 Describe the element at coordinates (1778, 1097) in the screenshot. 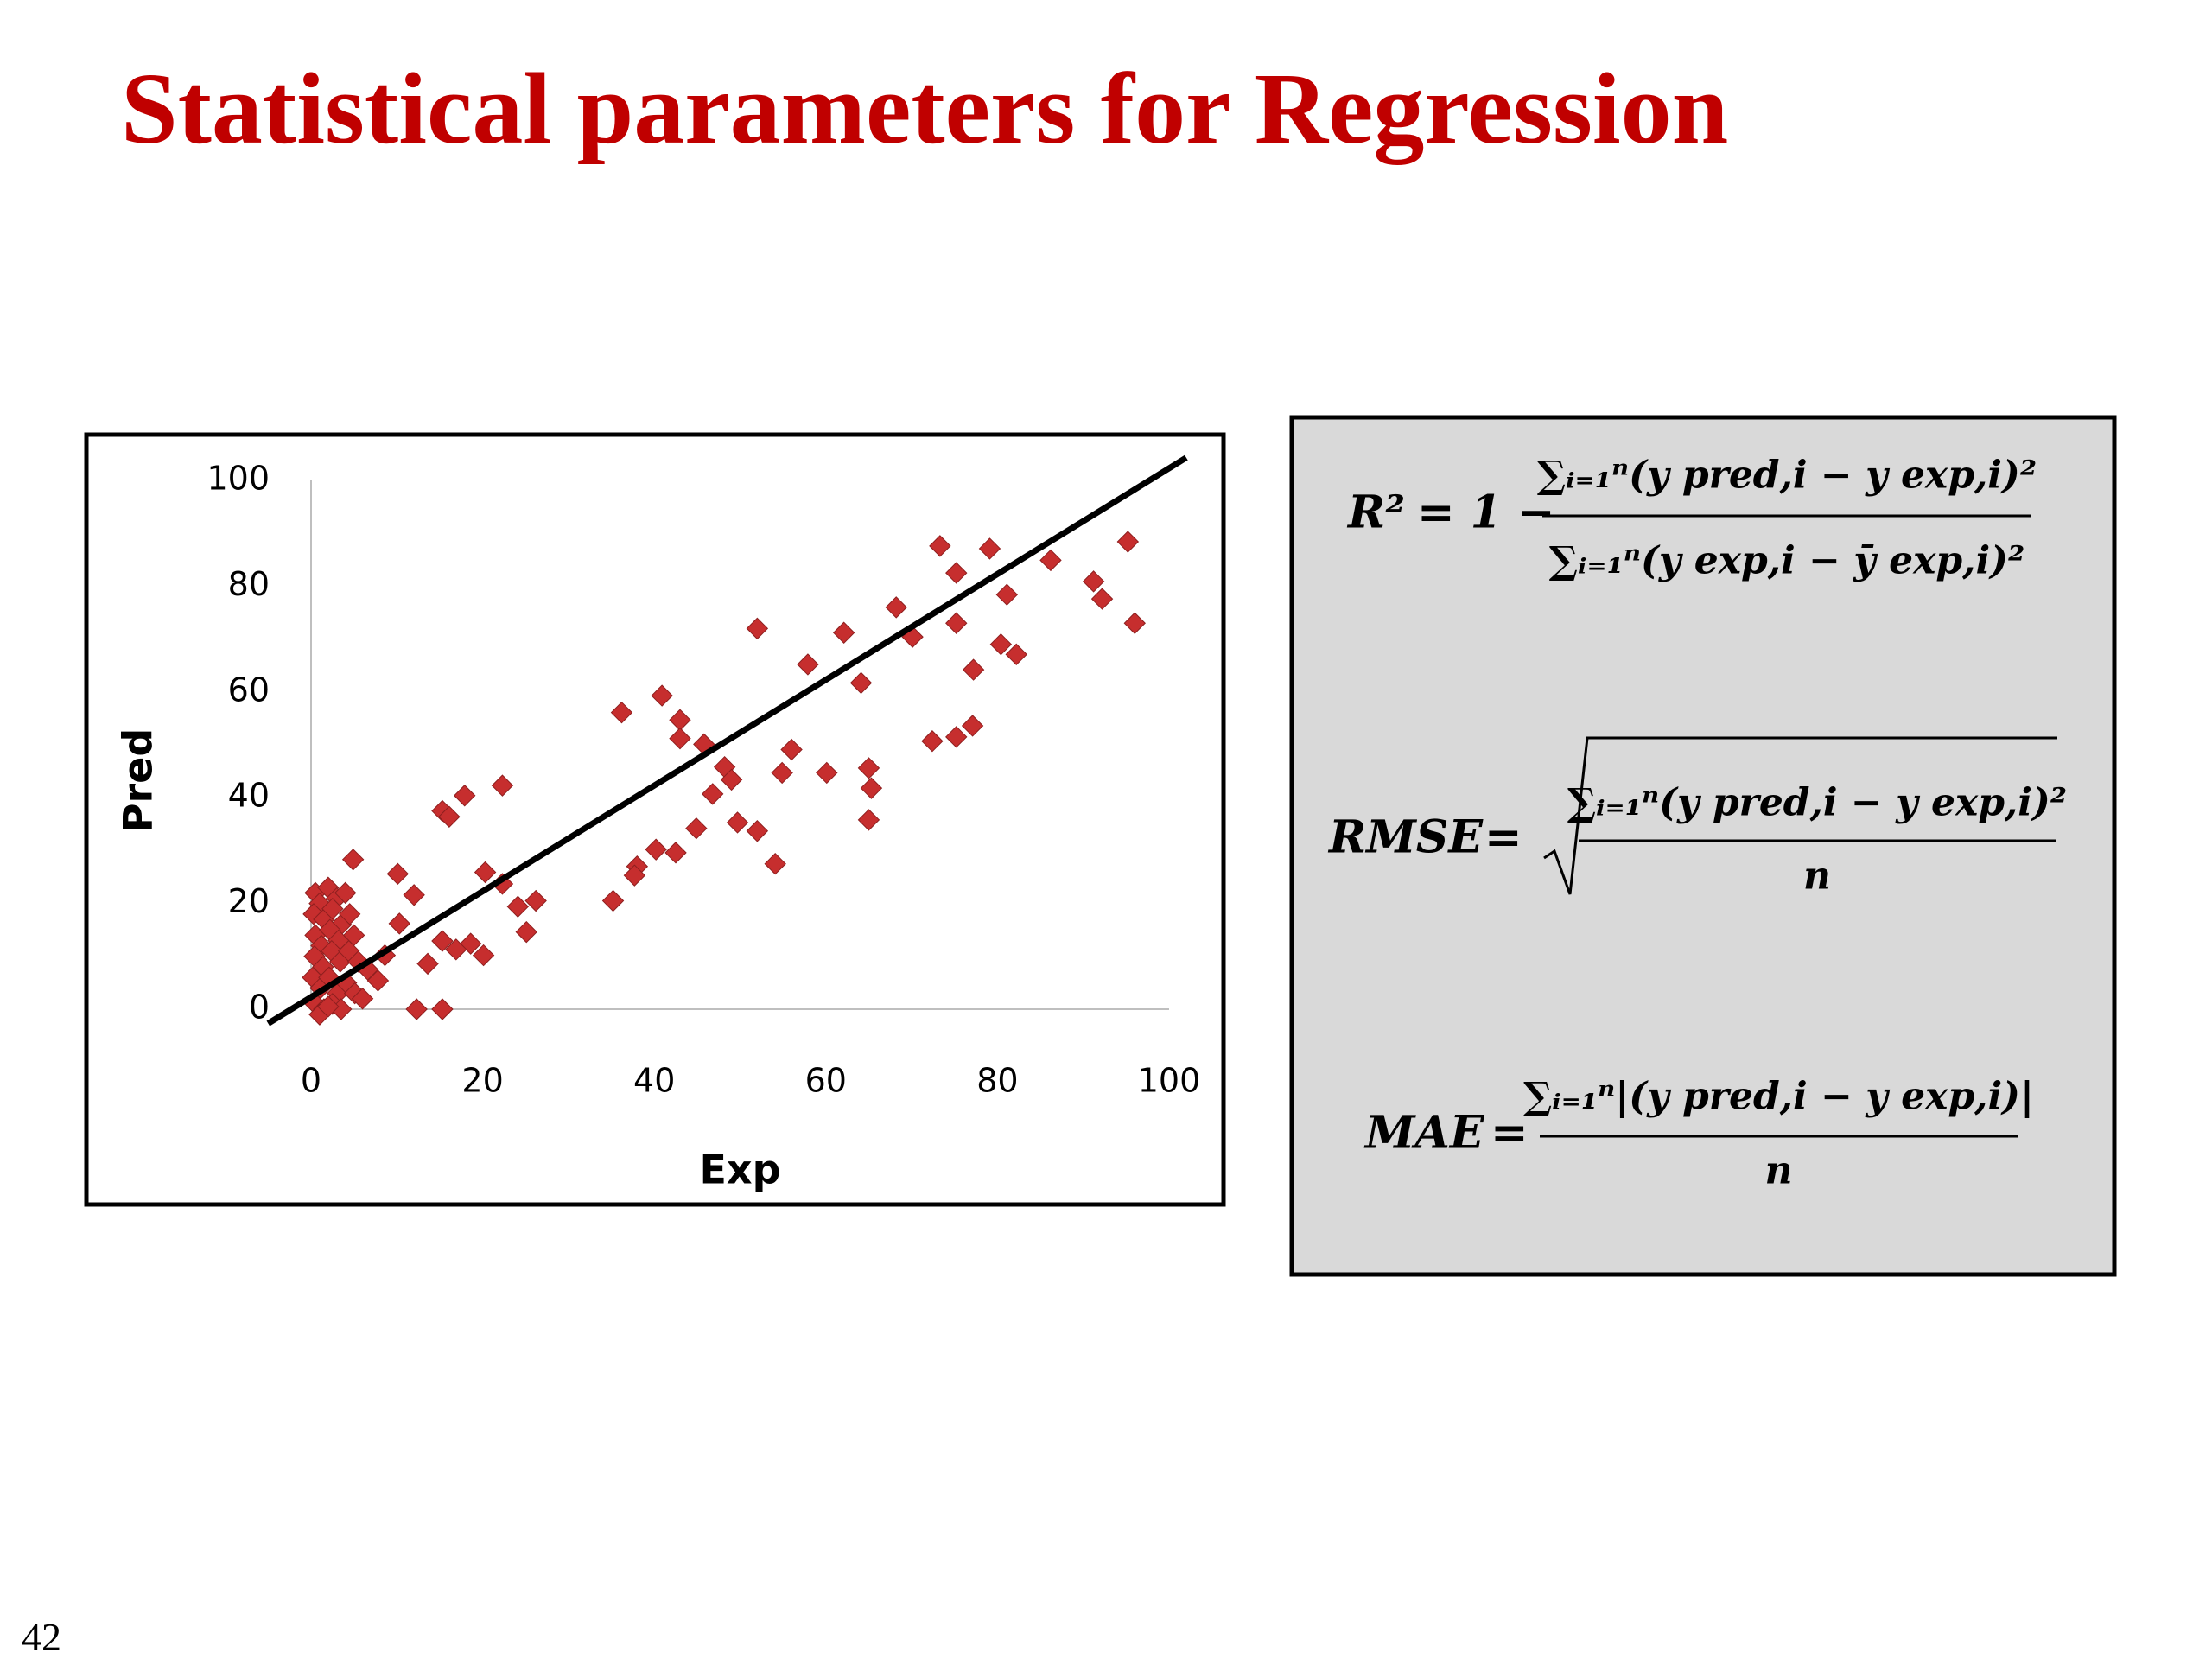

I see `formula-numerator: ∑ᵢ₌₁ⁿ|(y pred,i − y exp,i)|` at that location.